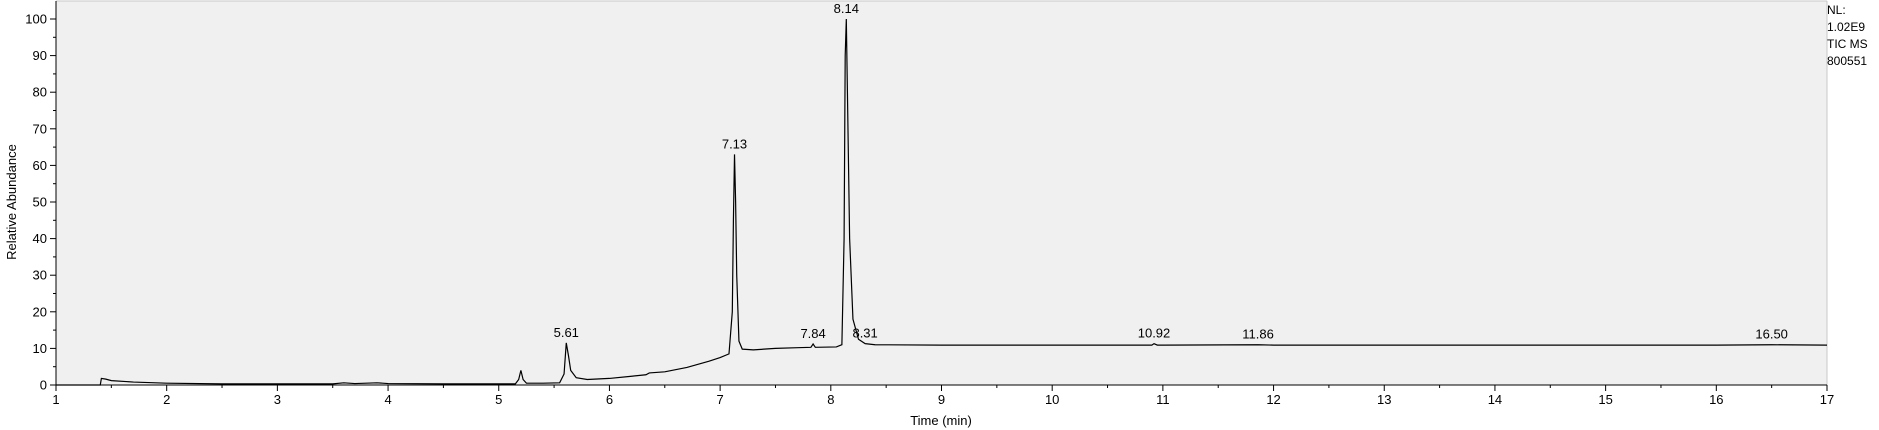 The image size is (1879, 430). Describe the element at coordinates (1847, 36) in the screenshot. I see `info-panel: NL: 1.02E9 TIC MS 800551` at that location.